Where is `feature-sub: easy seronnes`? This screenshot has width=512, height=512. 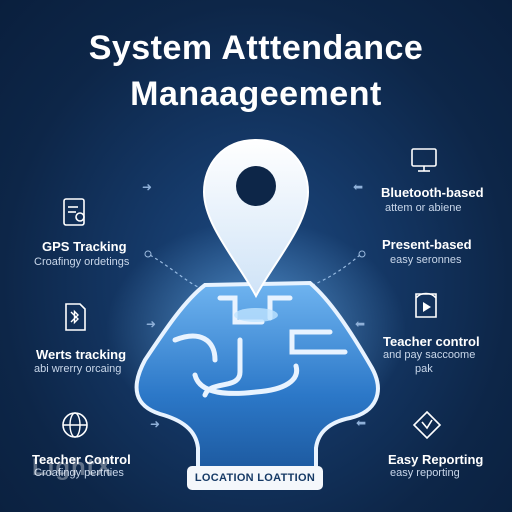 feature-sub: easy seronnes is located at coordinates (426, 260).